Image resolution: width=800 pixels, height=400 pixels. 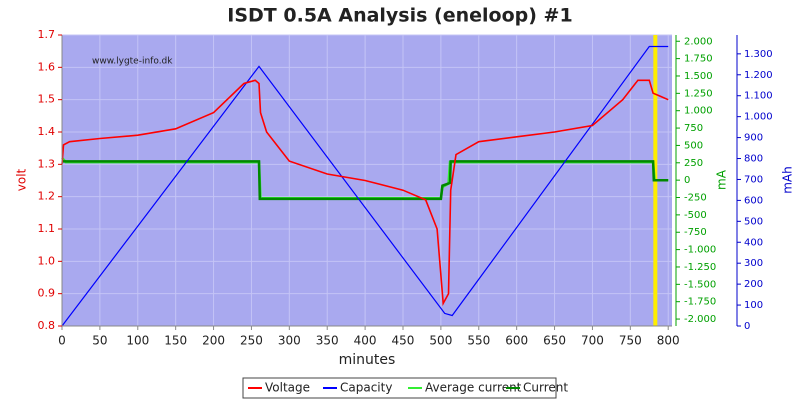 What do you see at coordinates (753, 200) in the screenshot?
I see `y3-tick-label: 600` at bounding box center [753, 200].